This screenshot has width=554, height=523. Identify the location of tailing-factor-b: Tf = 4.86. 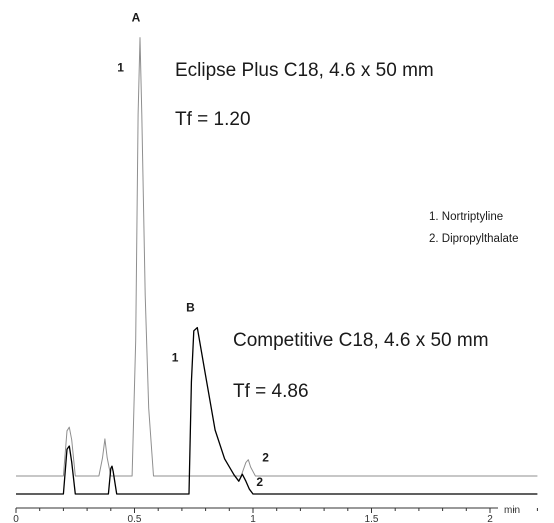
(271, 391).